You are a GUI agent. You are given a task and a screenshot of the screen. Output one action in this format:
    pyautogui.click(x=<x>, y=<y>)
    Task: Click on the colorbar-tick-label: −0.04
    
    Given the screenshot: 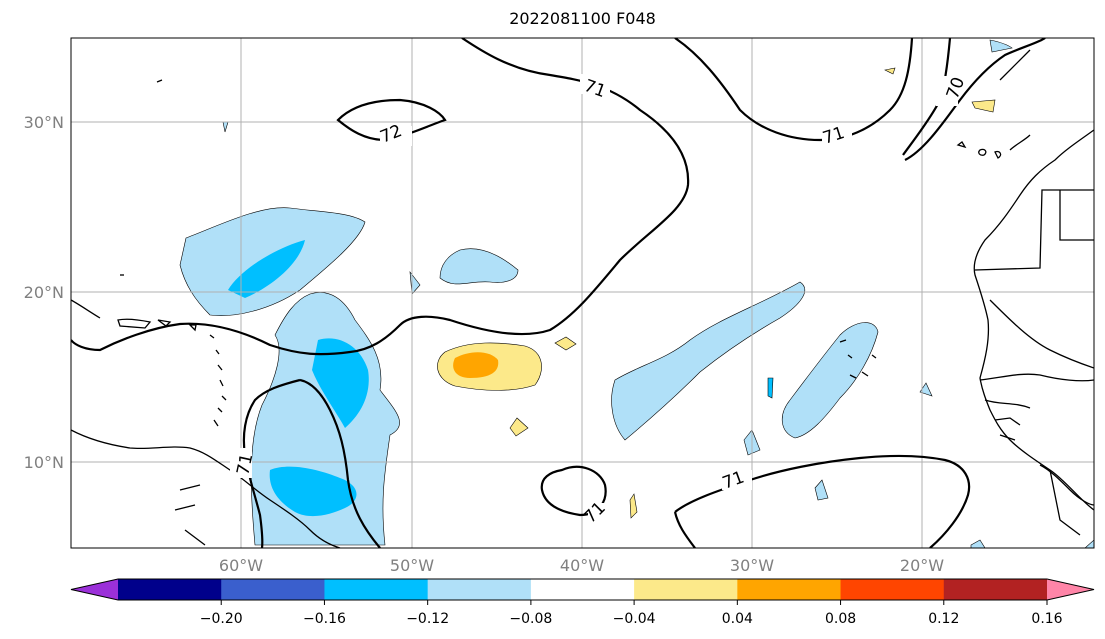 What is the action you would take?
    pyautogui.click(x=634, y=619)
    